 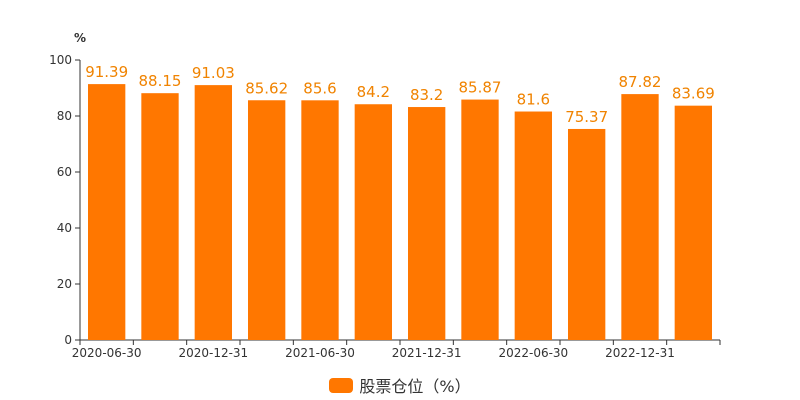 What do you see at coordinates (106, 72) in the screenshot?
I see `bar-value-label: 91.39` at bounding box center [106, 72].